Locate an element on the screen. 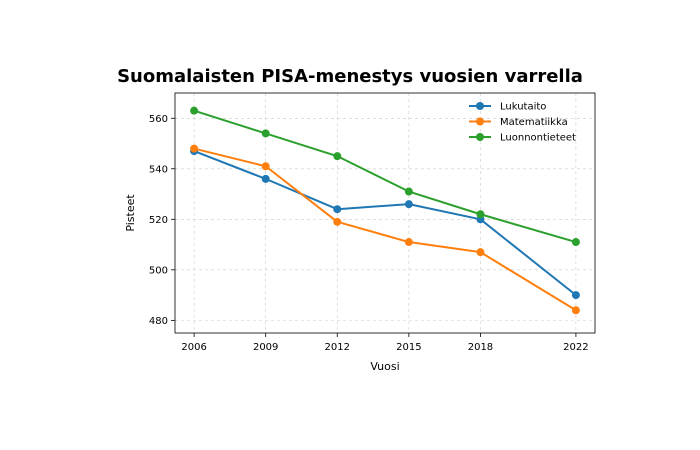 Image resolution: width=700 pixels, height=450 pixels. legend-label-luonnontieteet: Luonnontieteet is located at coordinates (538, 138).